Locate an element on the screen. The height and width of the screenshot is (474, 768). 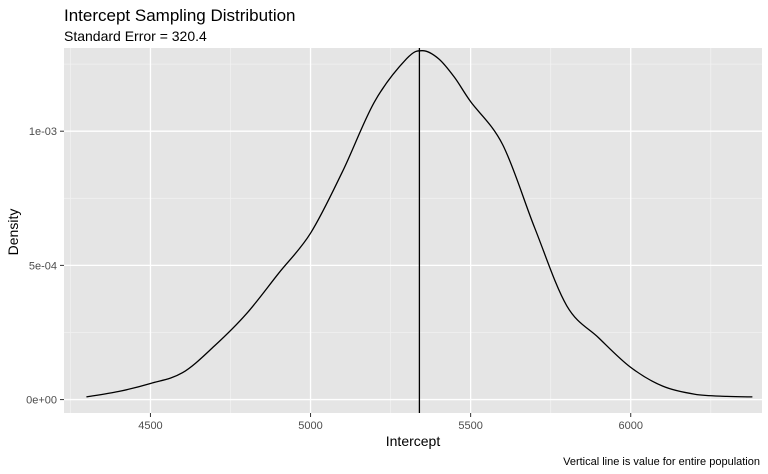
x-tick-label: 5500 is located at coordinates (470, 426).